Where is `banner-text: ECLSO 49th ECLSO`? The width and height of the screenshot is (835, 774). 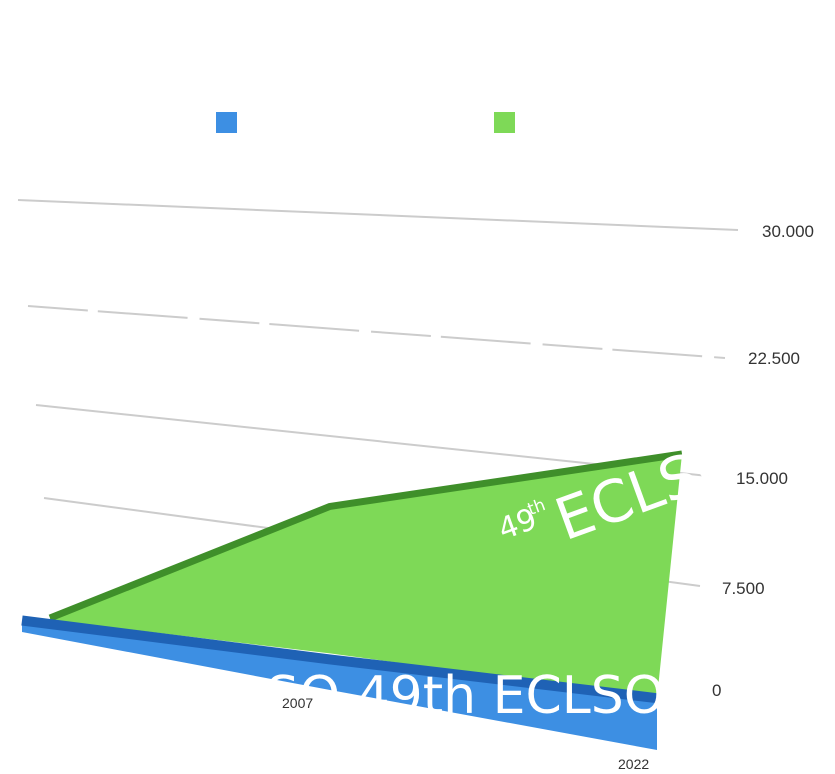 banner-text: ECLSO 49th ECLSO is located at coordinates (416, 696).